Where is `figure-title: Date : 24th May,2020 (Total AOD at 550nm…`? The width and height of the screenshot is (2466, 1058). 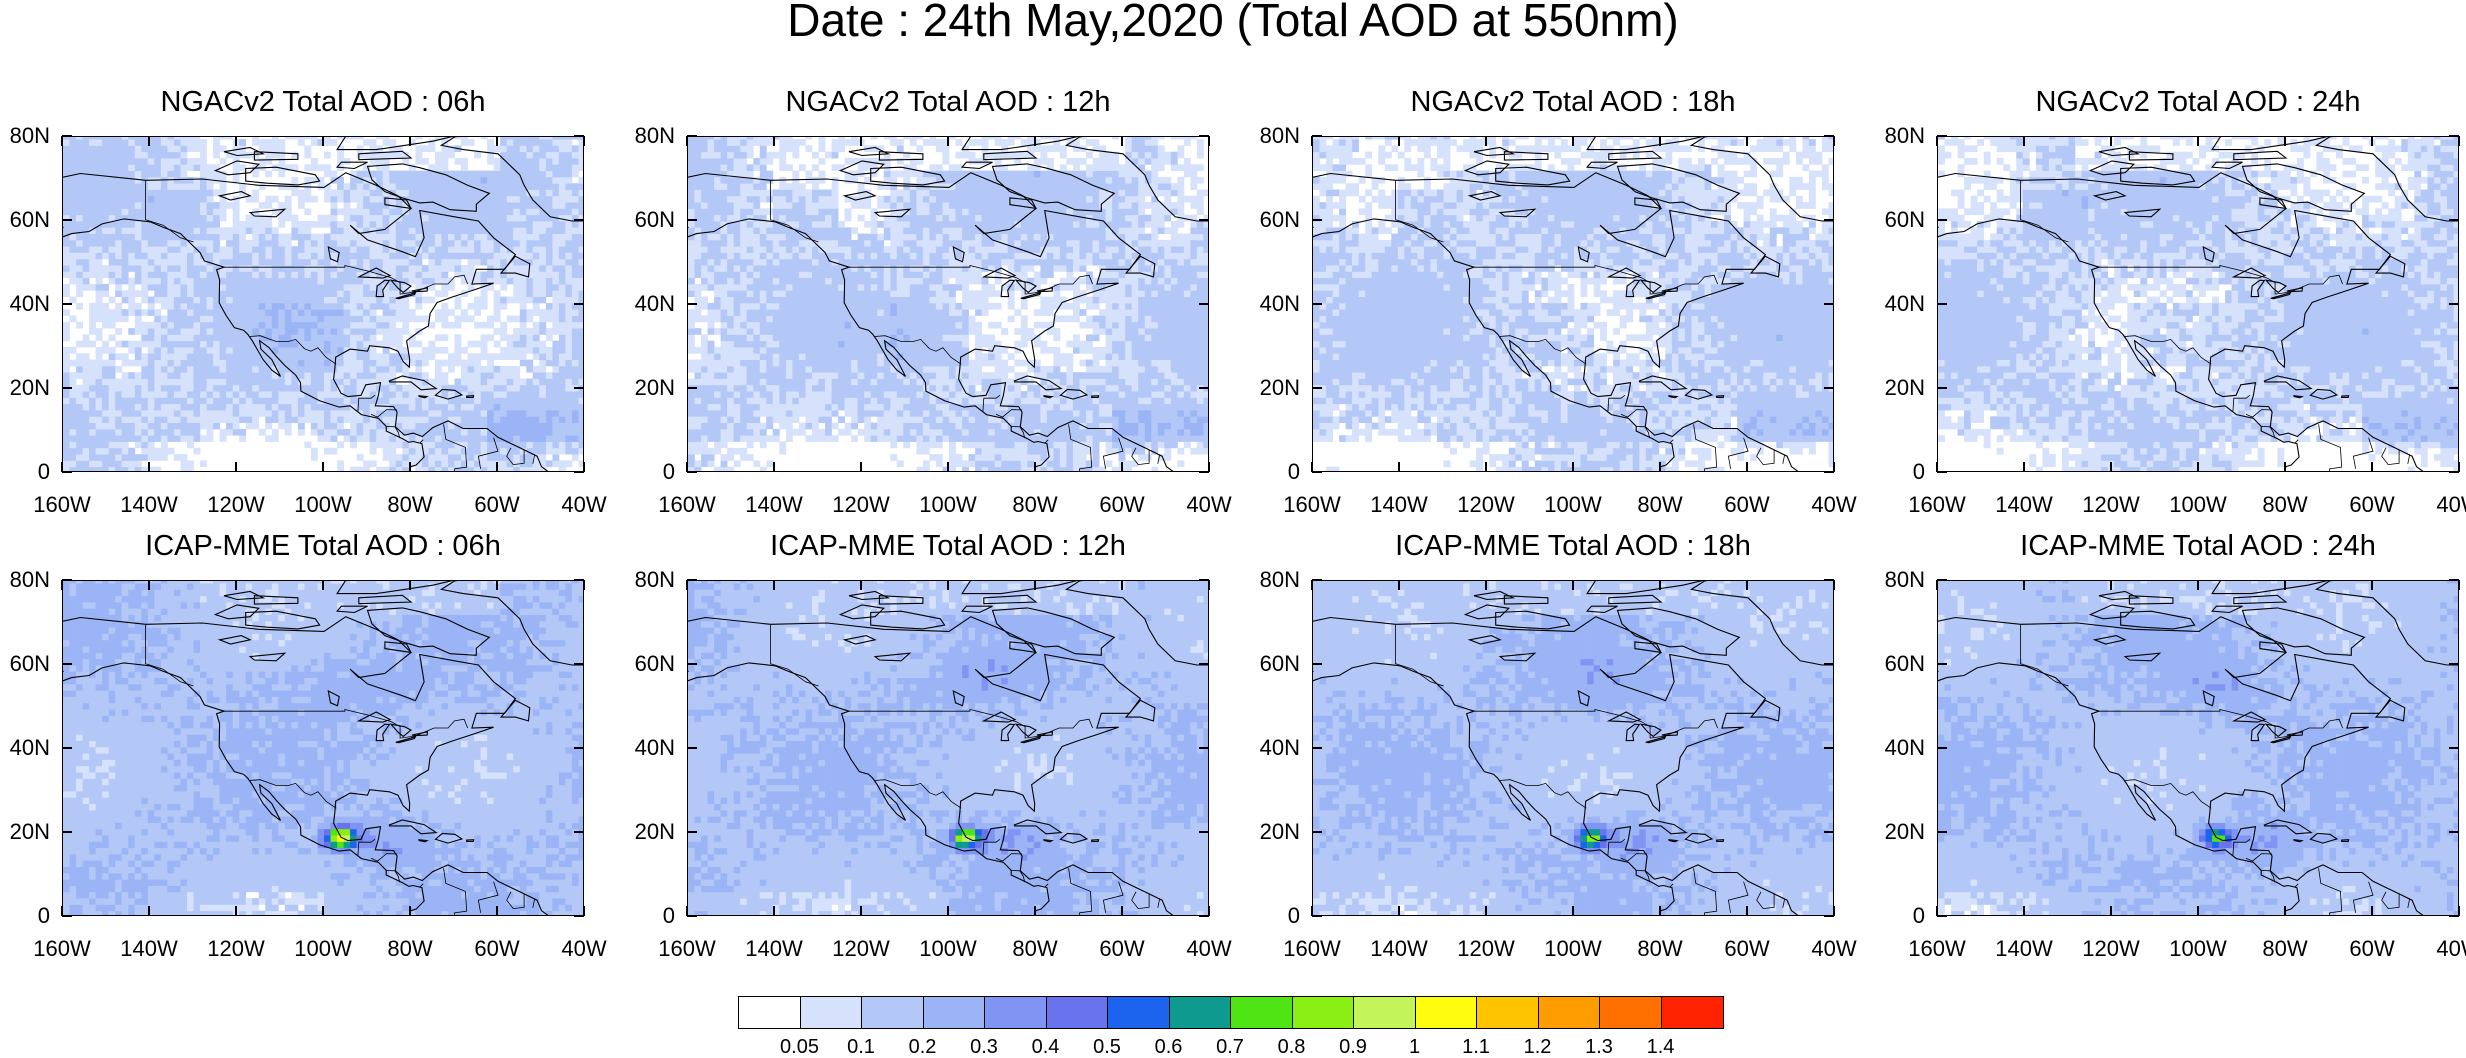 figure-title: Date : 24th May,2020 (Total AOD at 550nm… is located at coordinates (1233, 24).